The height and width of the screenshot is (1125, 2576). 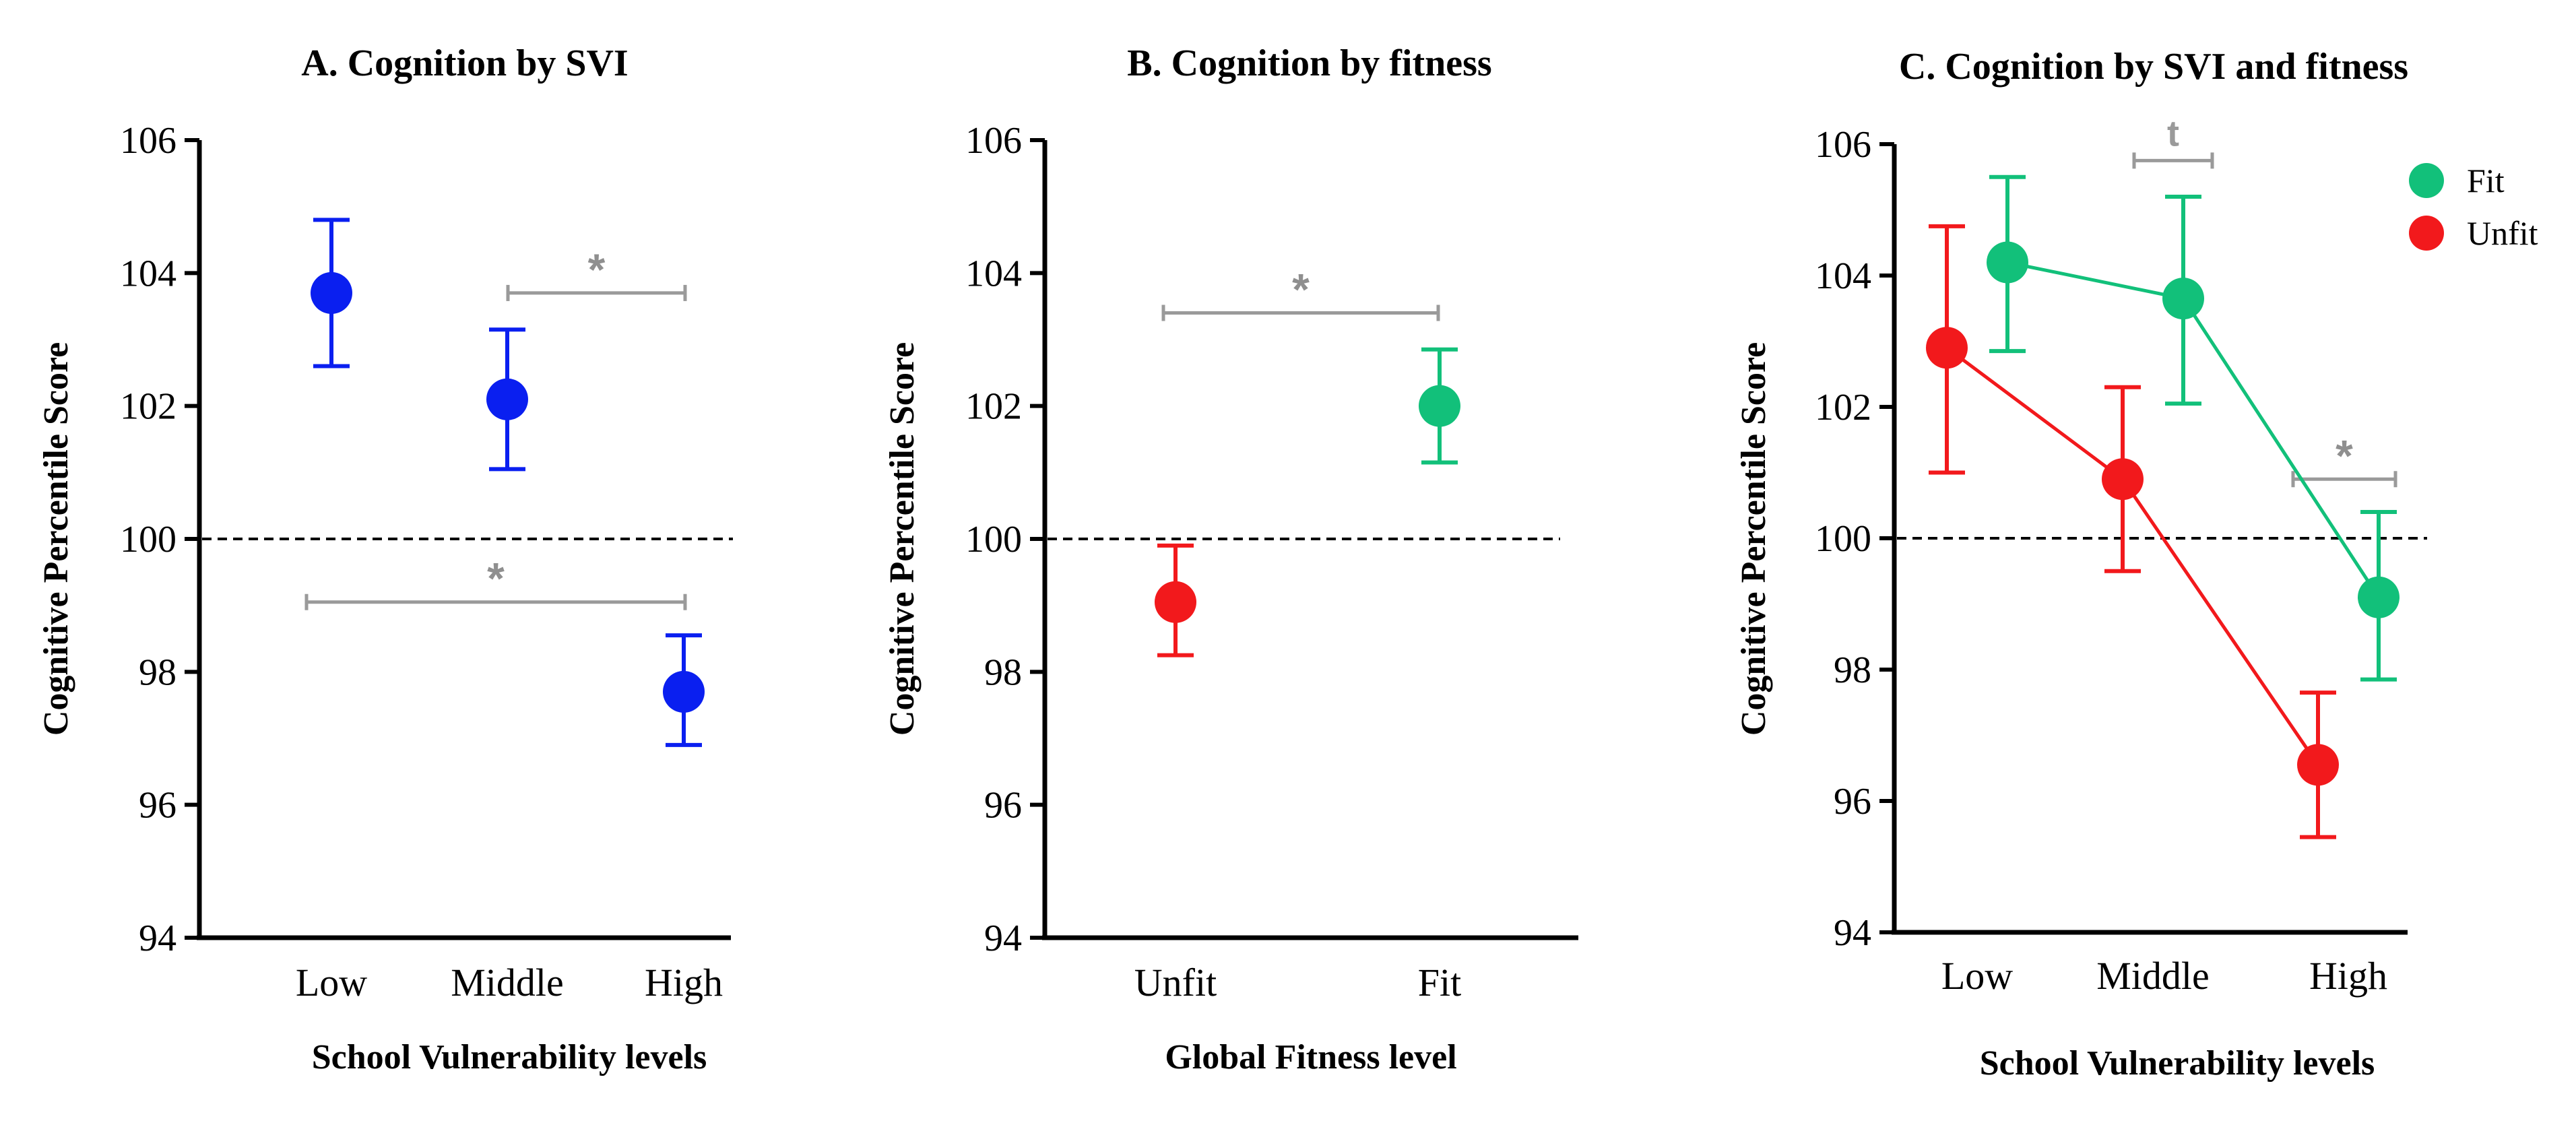 I want to click on panel-b-x-label: Global Fitness level, so click(x=1310, y=1057).